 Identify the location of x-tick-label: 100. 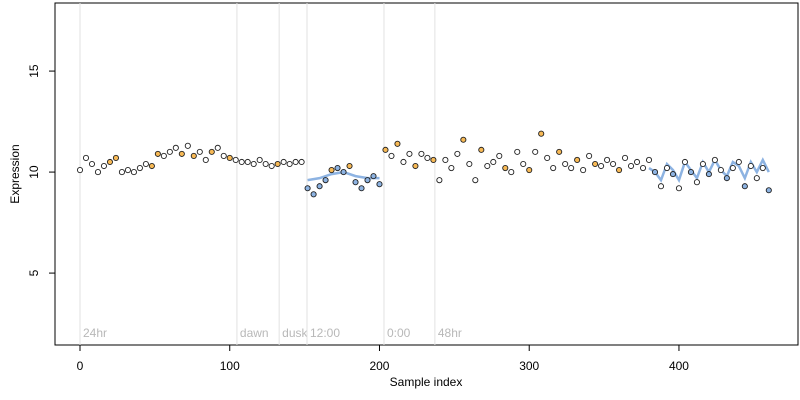
(230, 366).